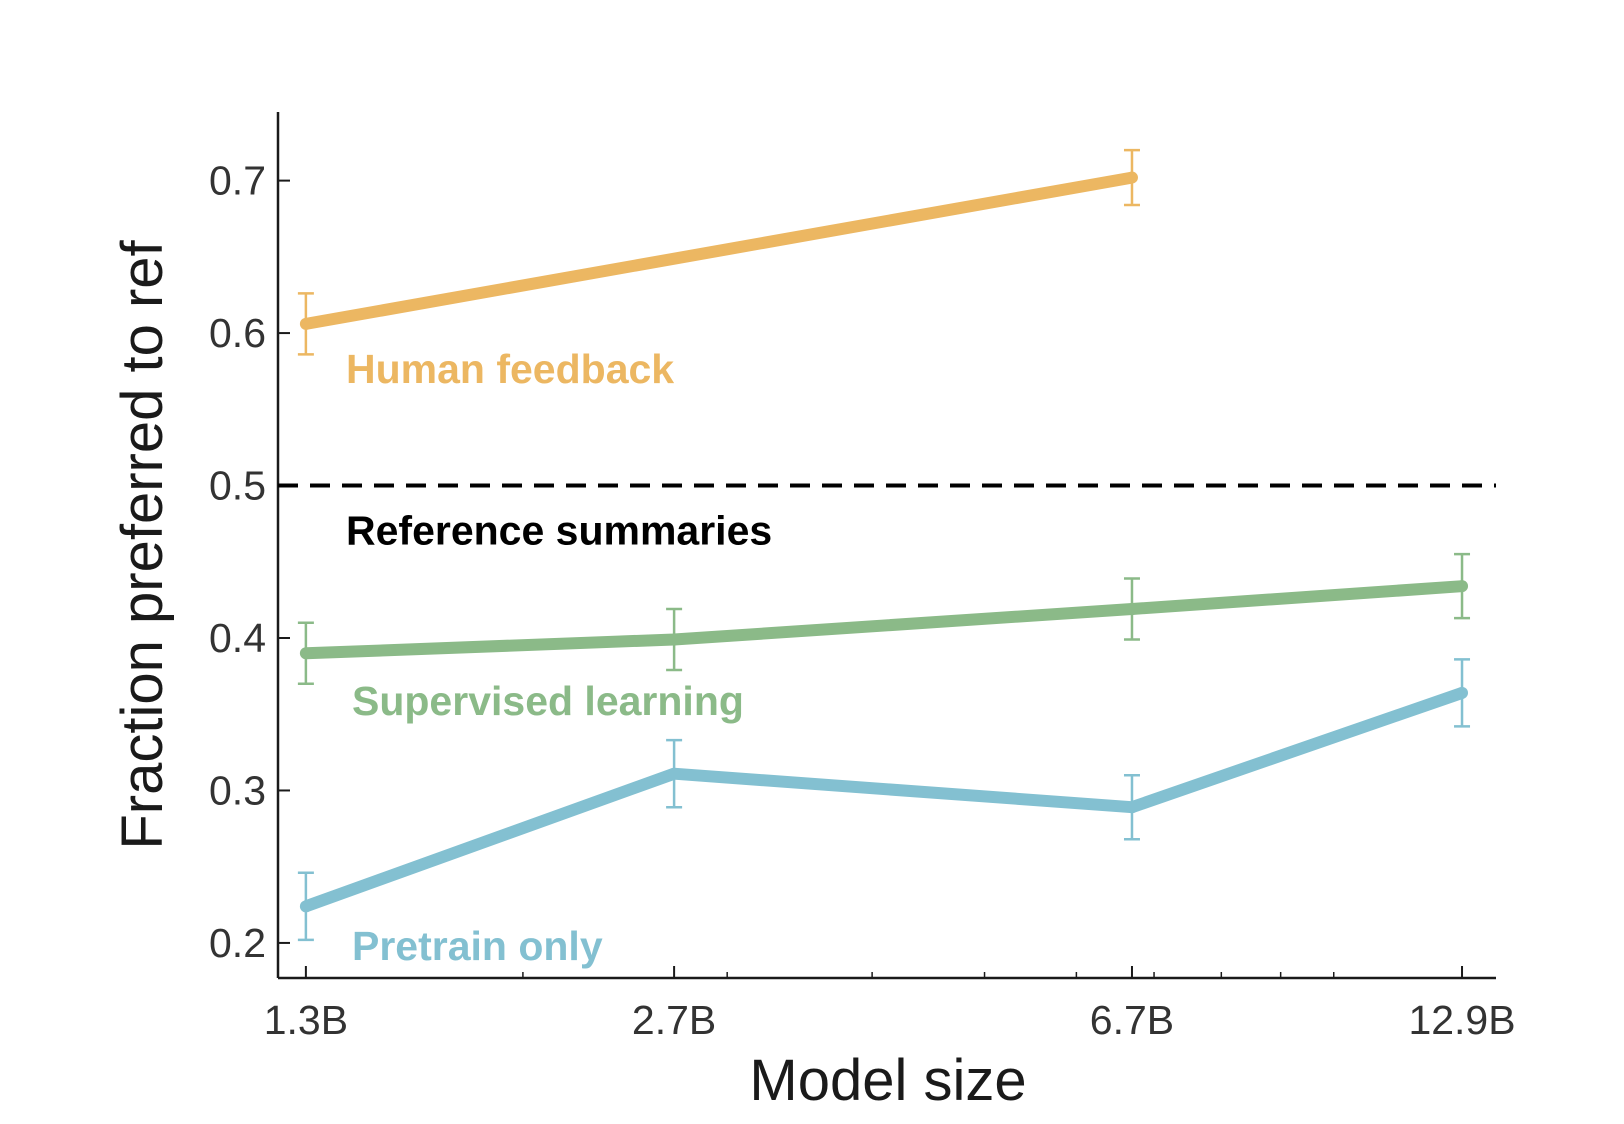 This screenshot has width=1624, height=1124. What do you see at coordinates (887, 518) in the screenshot?
I see `reference-line: Reference summaries` at bounding box center [887, 518].